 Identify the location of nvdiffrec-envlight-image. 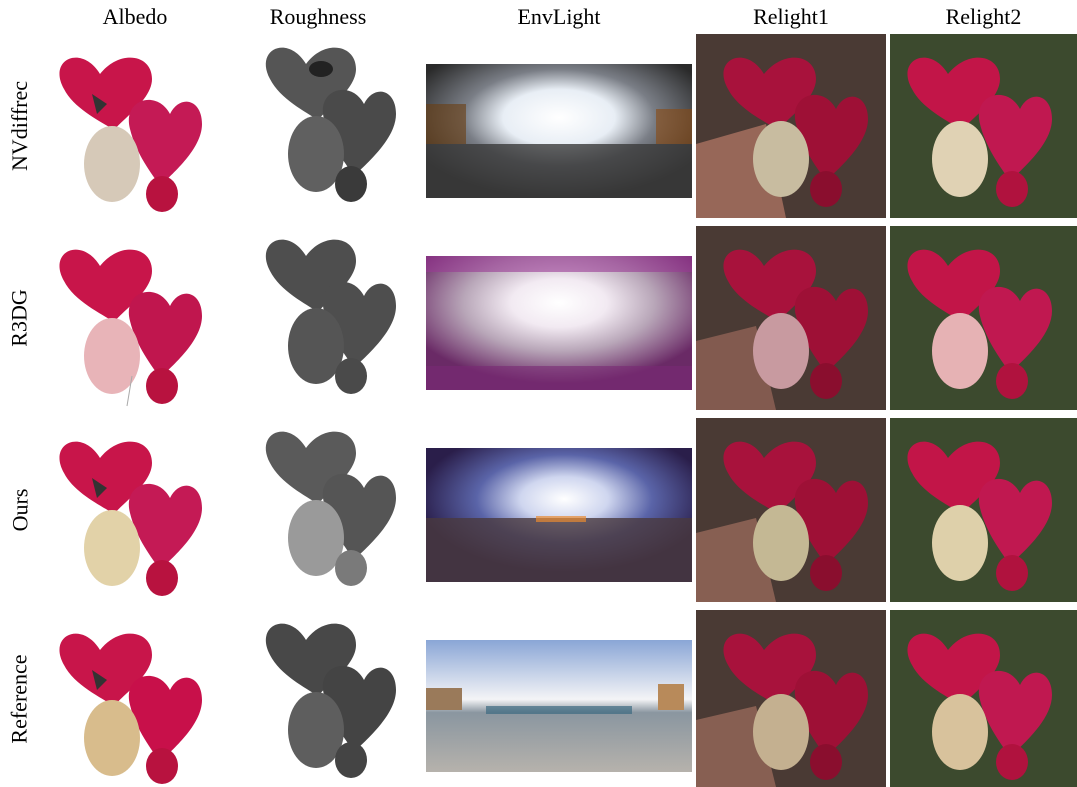
(559, 131).